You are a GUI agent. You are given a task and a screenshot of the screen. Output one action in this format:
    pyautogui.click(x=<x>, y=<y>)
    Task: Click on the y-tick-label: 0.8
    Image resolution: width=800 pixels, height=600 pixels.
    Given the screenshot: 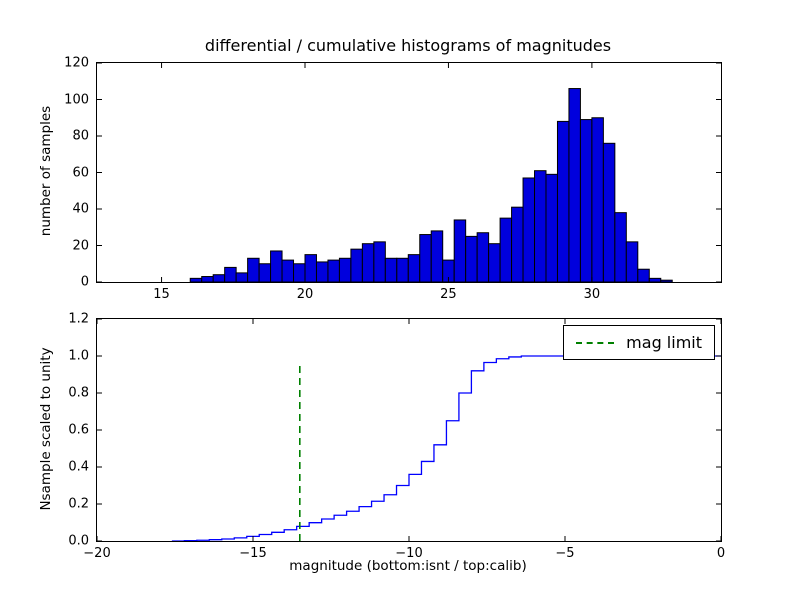 What is the action you would take?
    pyautogui.click(x=78, y=393)
    